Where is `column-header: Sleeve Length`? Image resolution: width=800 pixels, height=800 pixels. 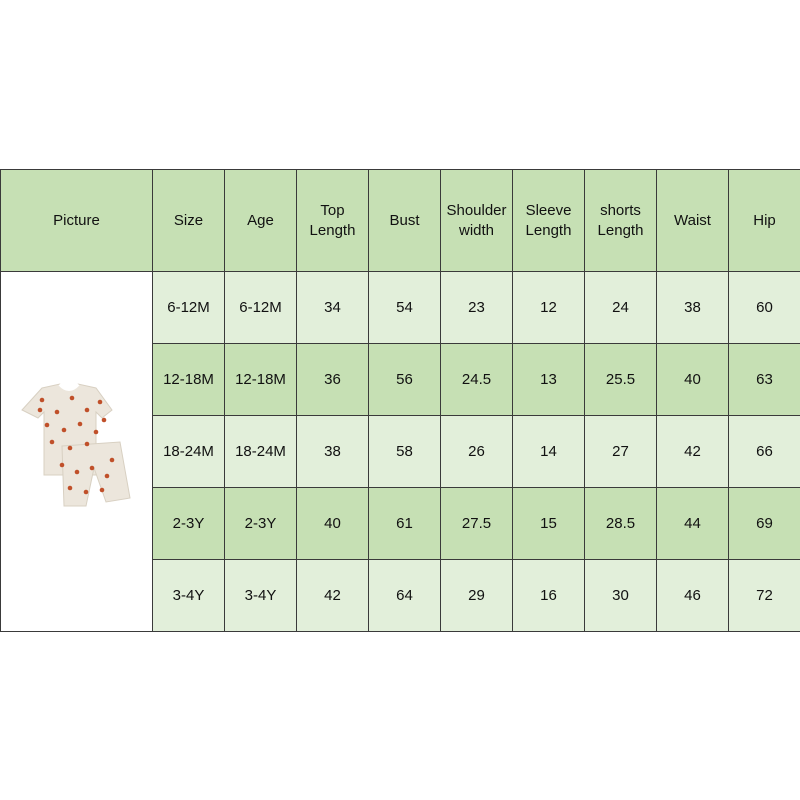
column-header: Sleeve Length is located at coordinates (548, 220).